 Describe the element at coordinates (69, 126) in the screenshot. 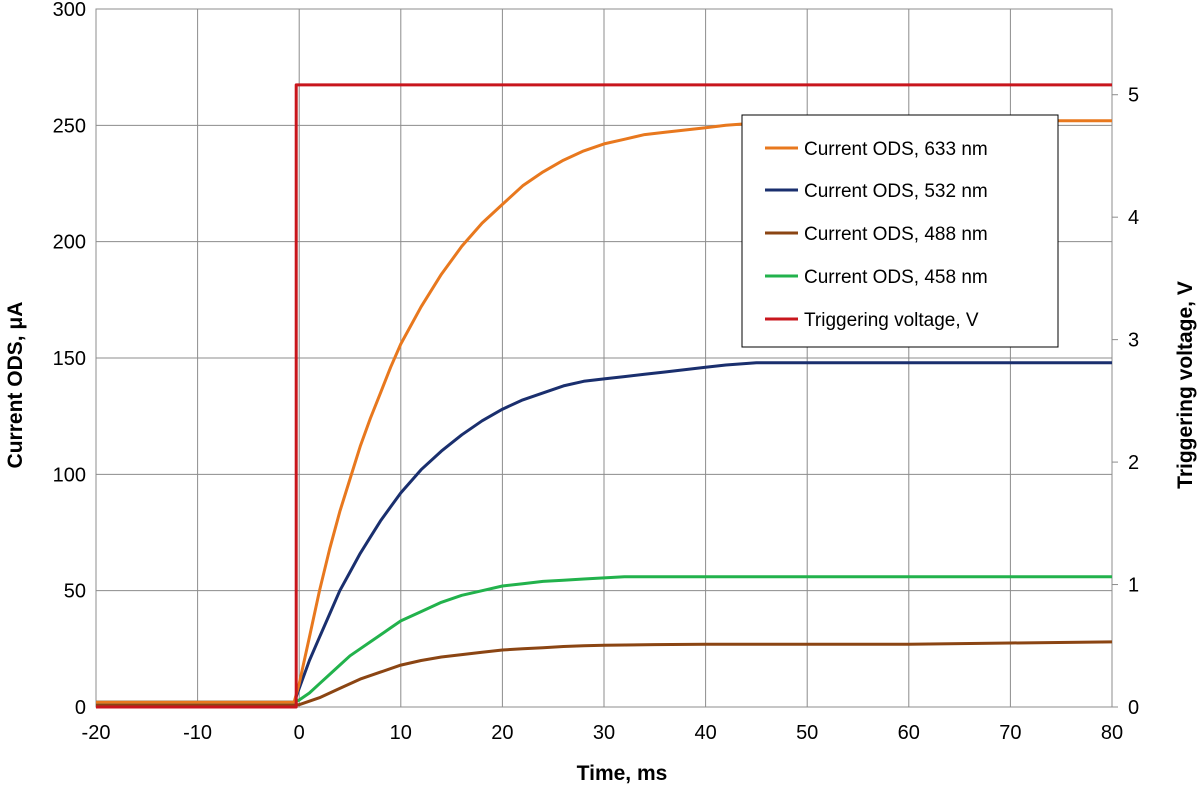

I see `y-tick-label: 250` at that location.